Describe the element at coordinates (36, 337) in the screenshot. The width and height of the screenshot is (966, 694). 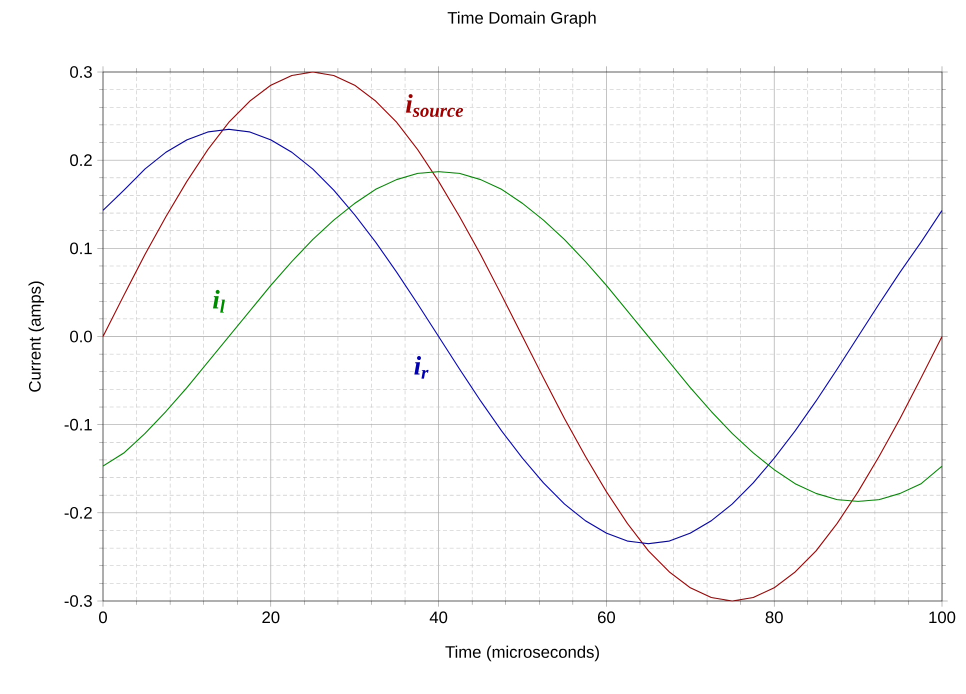
I see `y-axis-title: Current (amps)` at that location.